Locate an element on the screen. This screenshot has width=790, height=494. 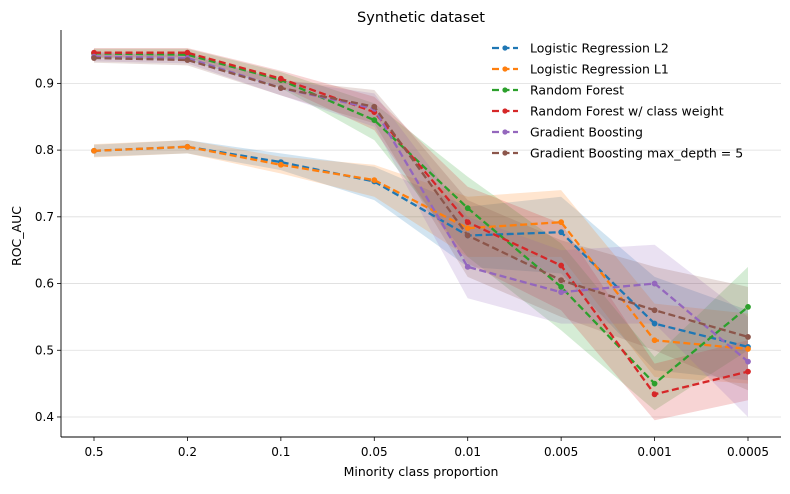
chart-title: Synthetic dataset is located at coordinates (421, 18).